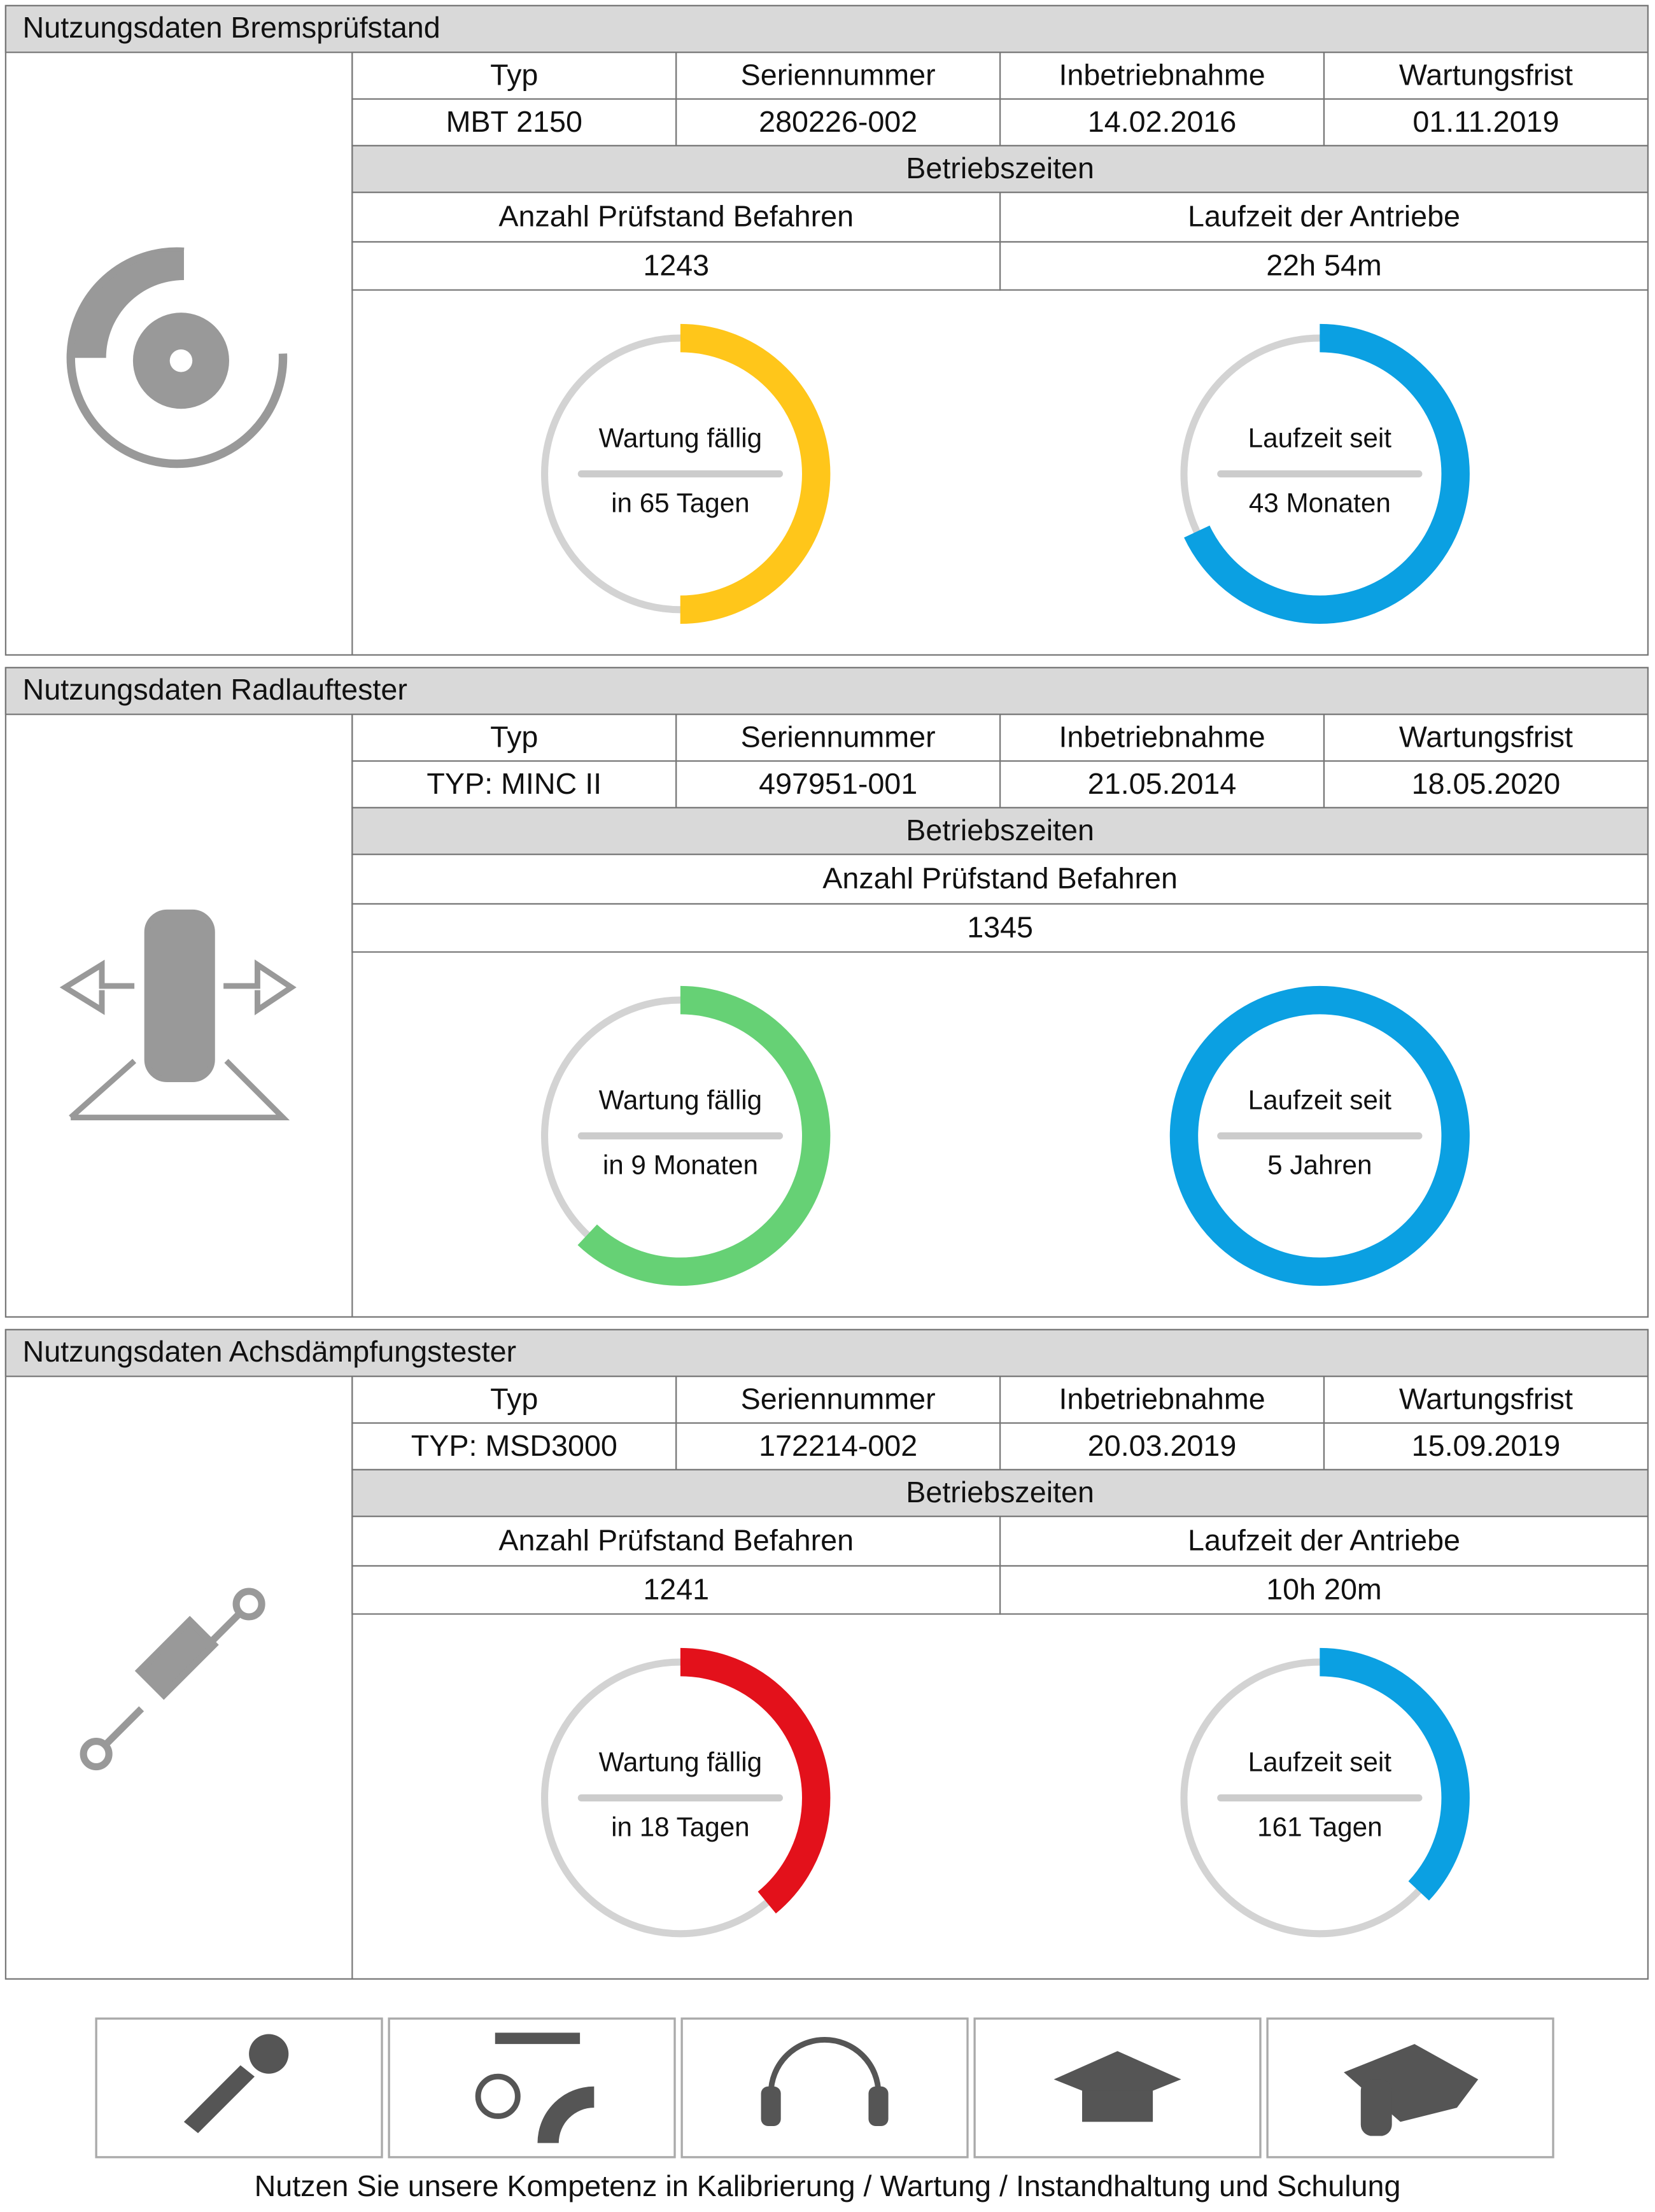 This screenshot has width=1655, height=2212. What do you see at coordinates (1319, 1165) in the screenshot?
I see `gauge-value: 5 Jahren` at bounding box center [1319, 1165].